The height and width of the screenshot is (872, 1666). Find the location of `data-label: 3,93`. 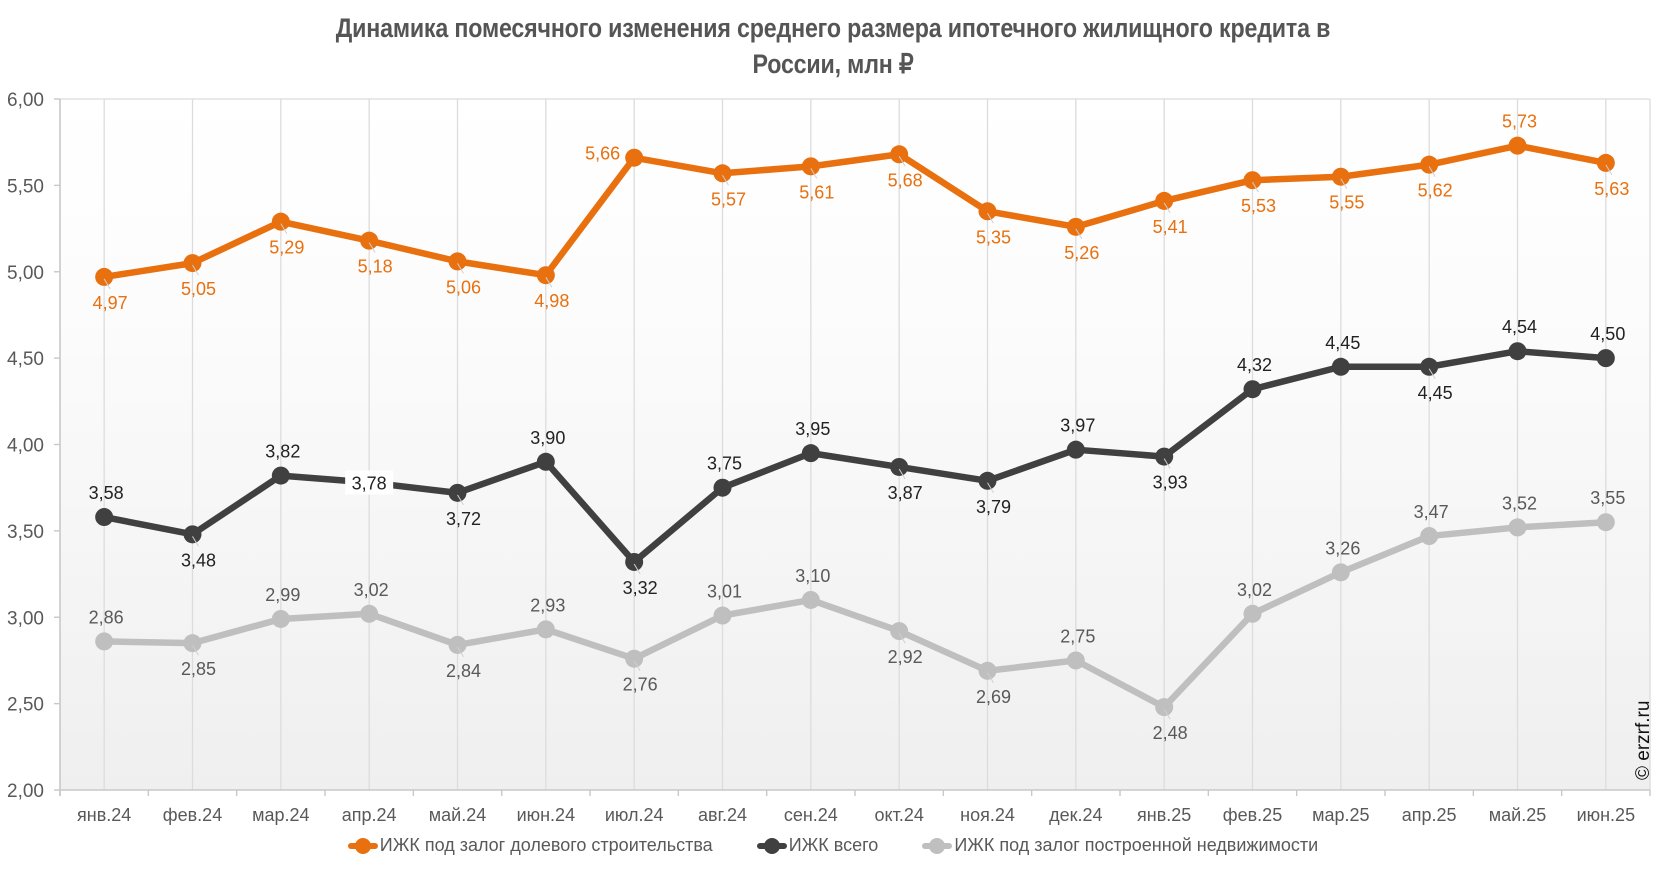

data-label: 3,93 is located at coordinates (1170, 483).